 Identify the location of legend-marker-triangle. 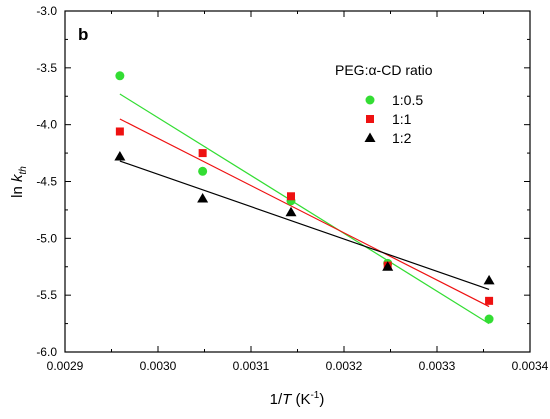
(370, 137).